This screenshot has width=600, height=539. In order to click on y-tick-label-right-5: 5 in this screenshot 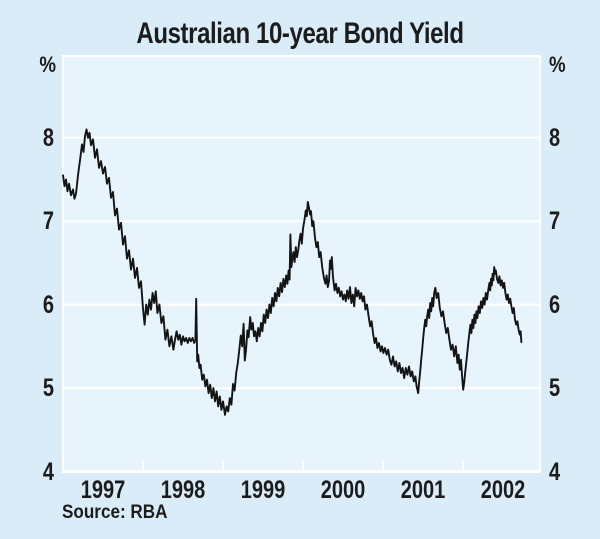, I will do `click(555, 388)`.